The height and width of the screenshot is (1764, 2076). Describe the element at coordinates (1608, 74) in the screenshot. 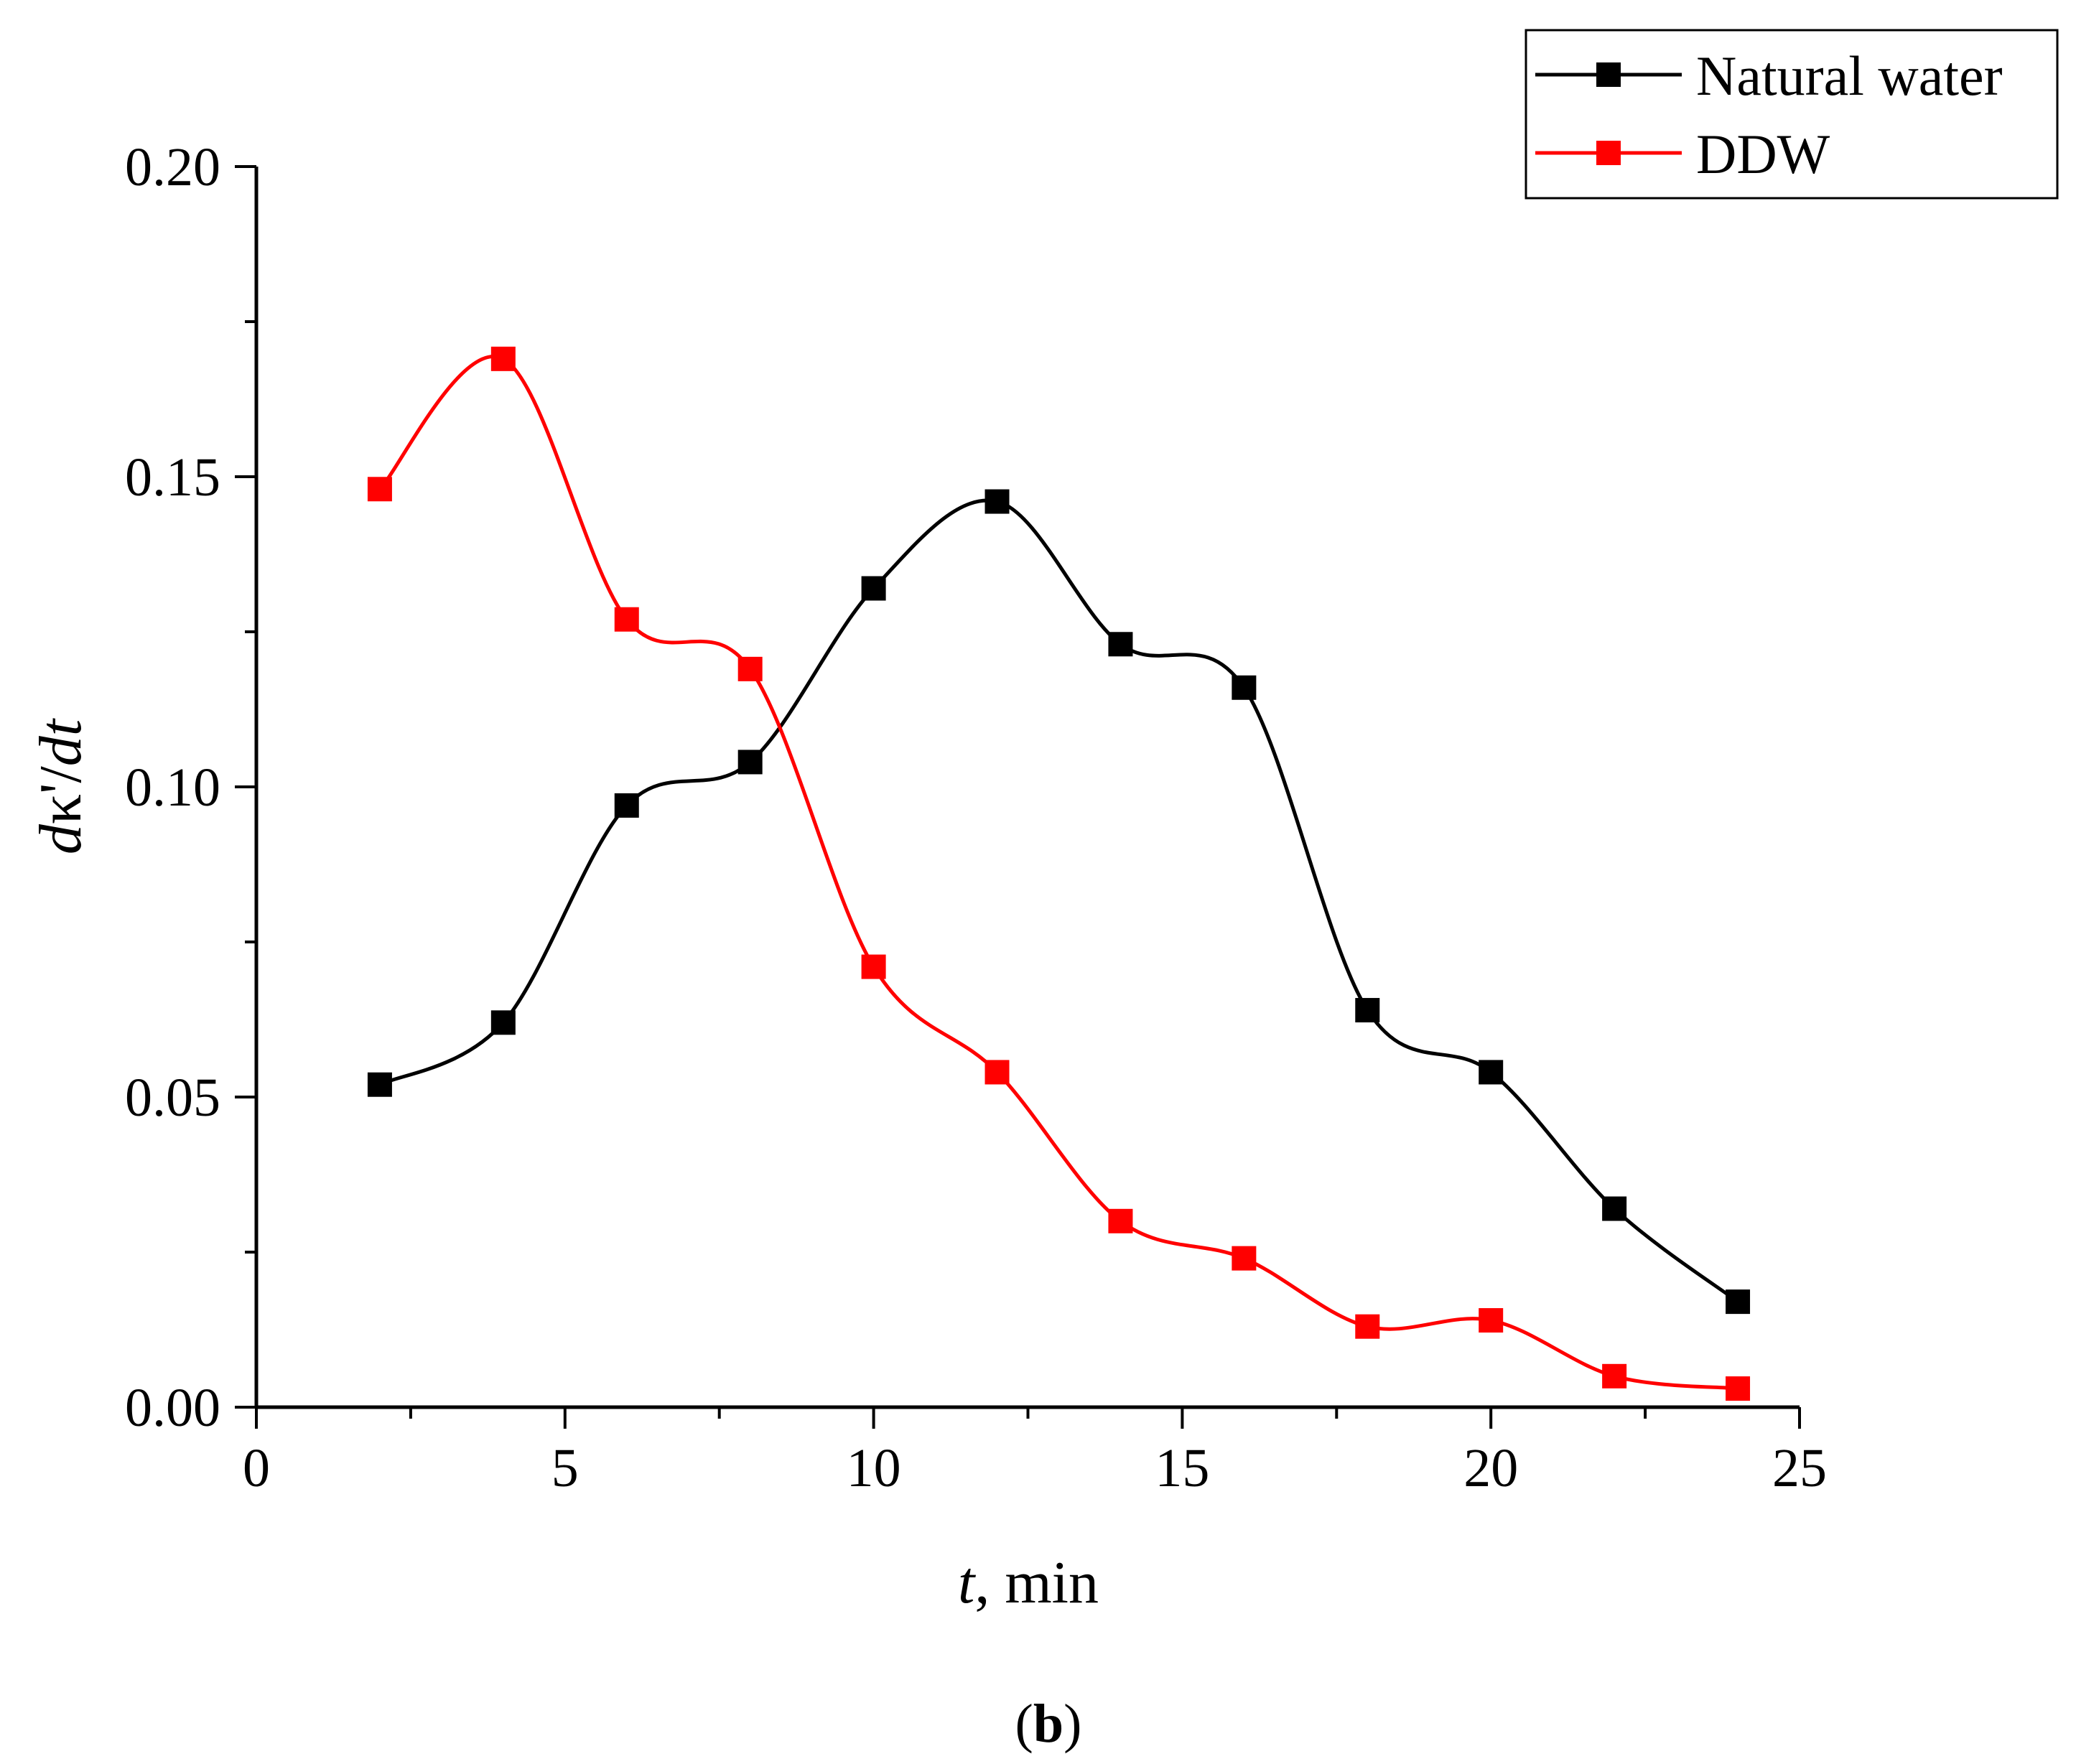

I see `legend-marker-natural-water` at that location.